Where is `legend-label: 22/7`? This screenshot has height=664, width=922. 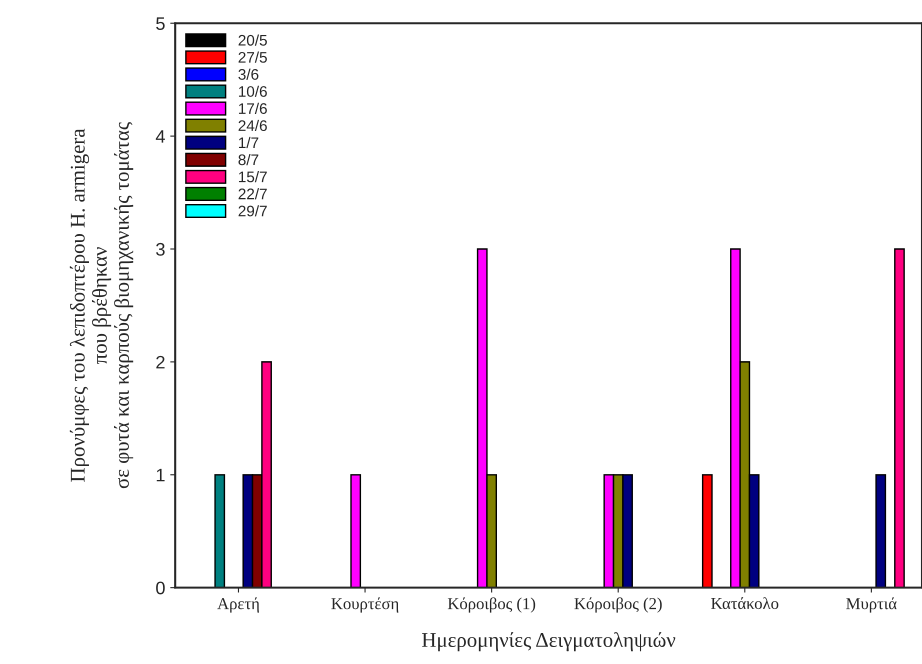
legend-label: 22/7 is located at coordinates (252, 194).